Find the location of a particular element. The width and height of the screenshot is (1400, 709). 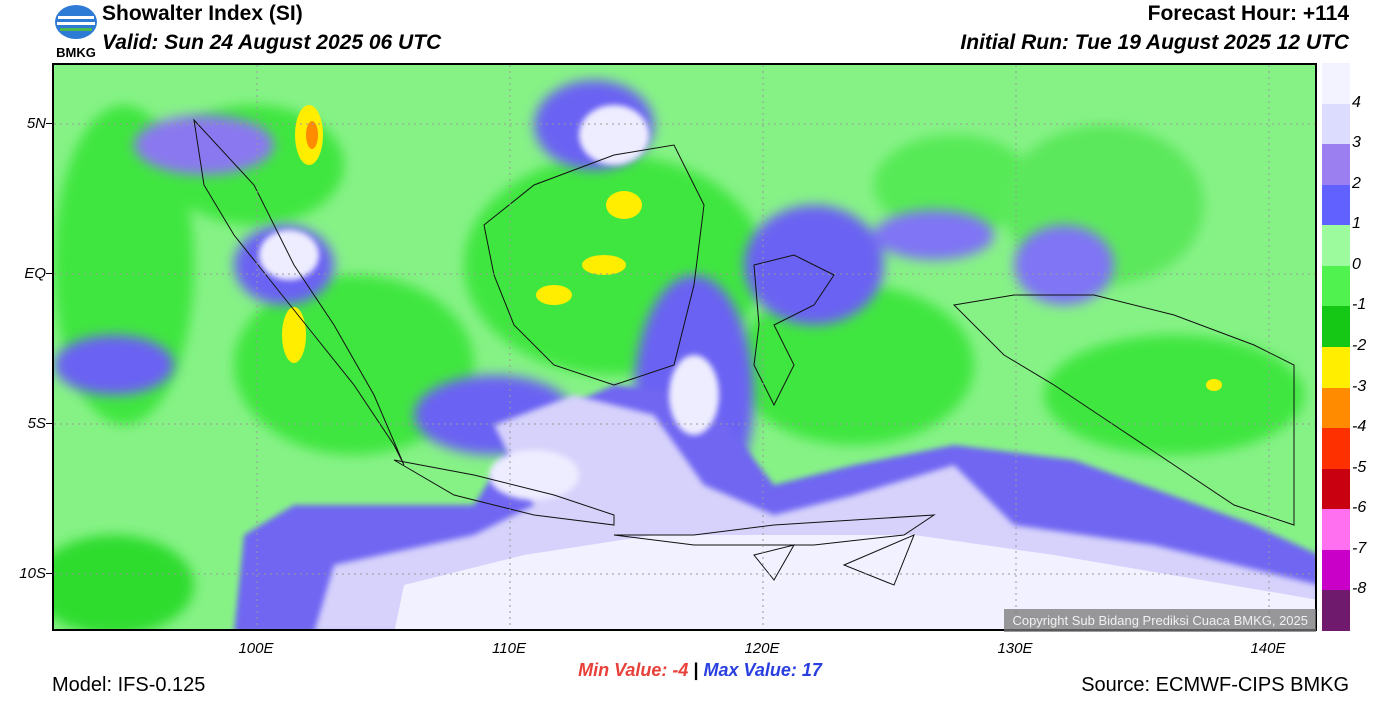

min-max-values: Min Value: -4 | Max Value: 17 is located at coordinates (700, 670).